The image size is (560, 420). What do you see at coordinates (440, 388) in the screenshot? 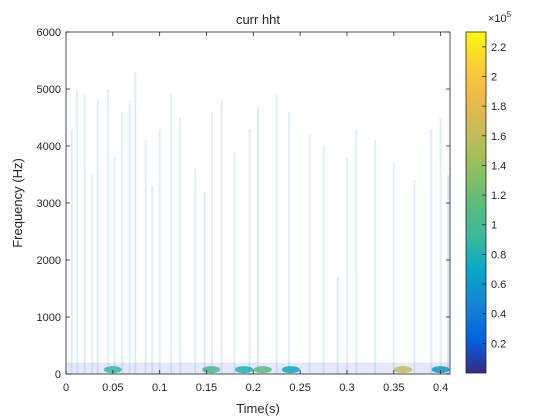
I see `x-tick-label-8: 0.4` at bounding box center [440, 388].